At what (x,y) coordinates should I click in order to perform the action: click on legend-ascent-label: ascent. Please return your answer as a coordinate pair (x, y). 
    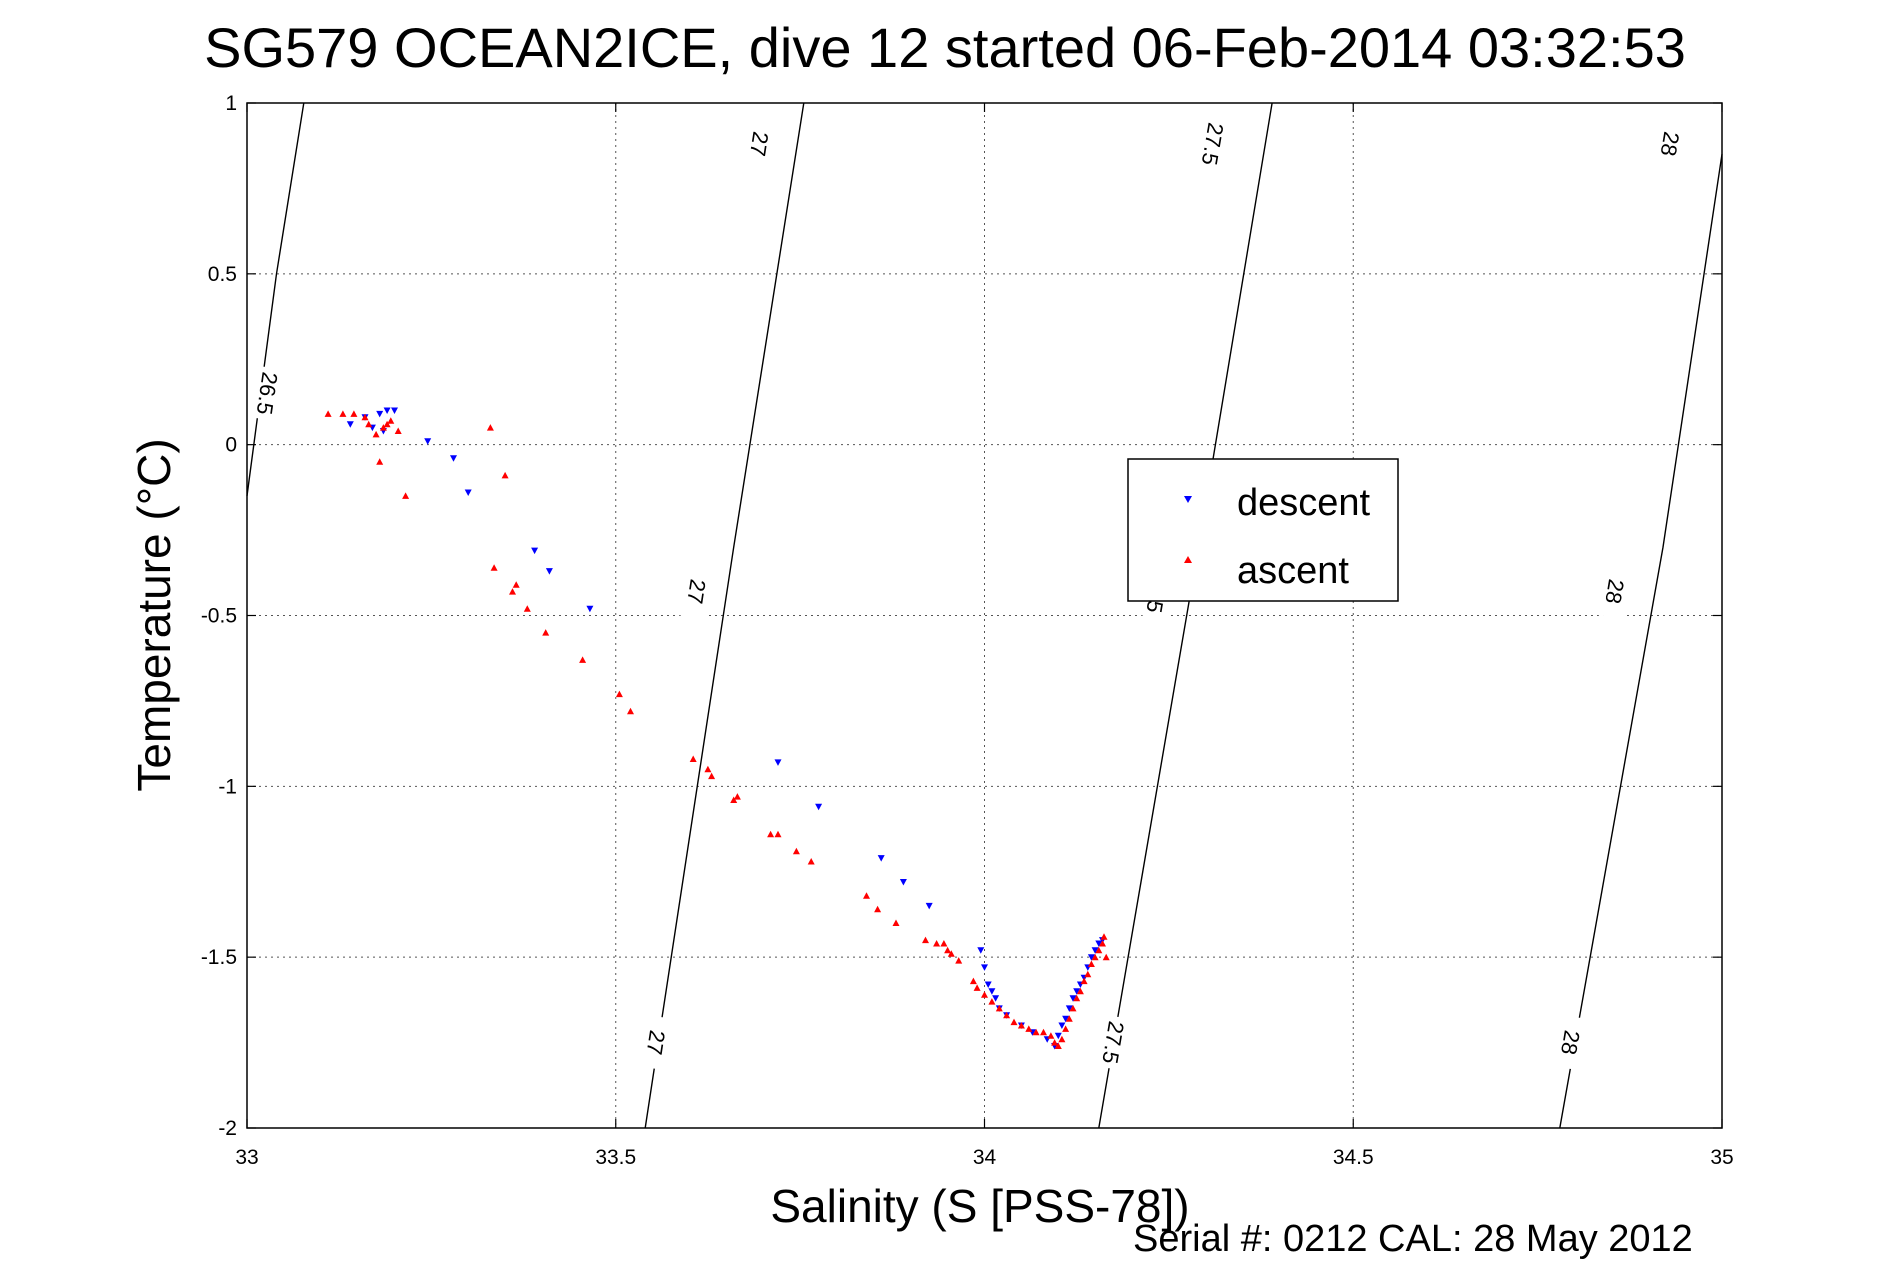
    Looking at the image, I should click on (1293, 571).